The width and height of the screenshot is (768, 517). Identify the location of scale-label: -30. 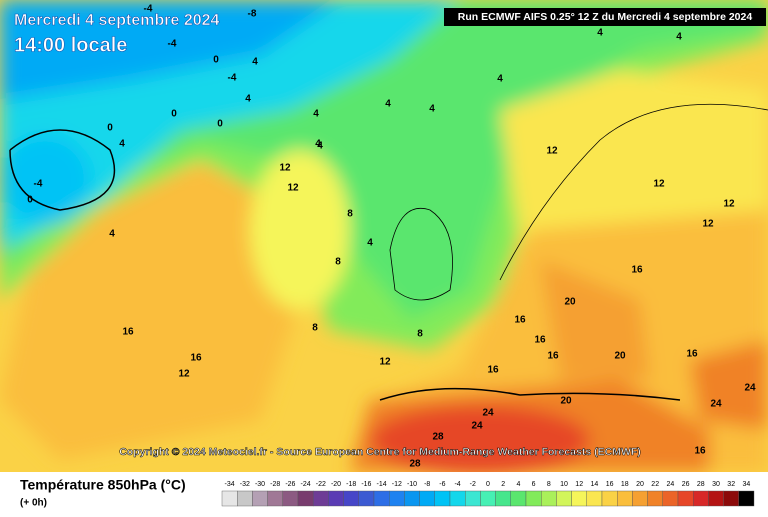
(260, 484).